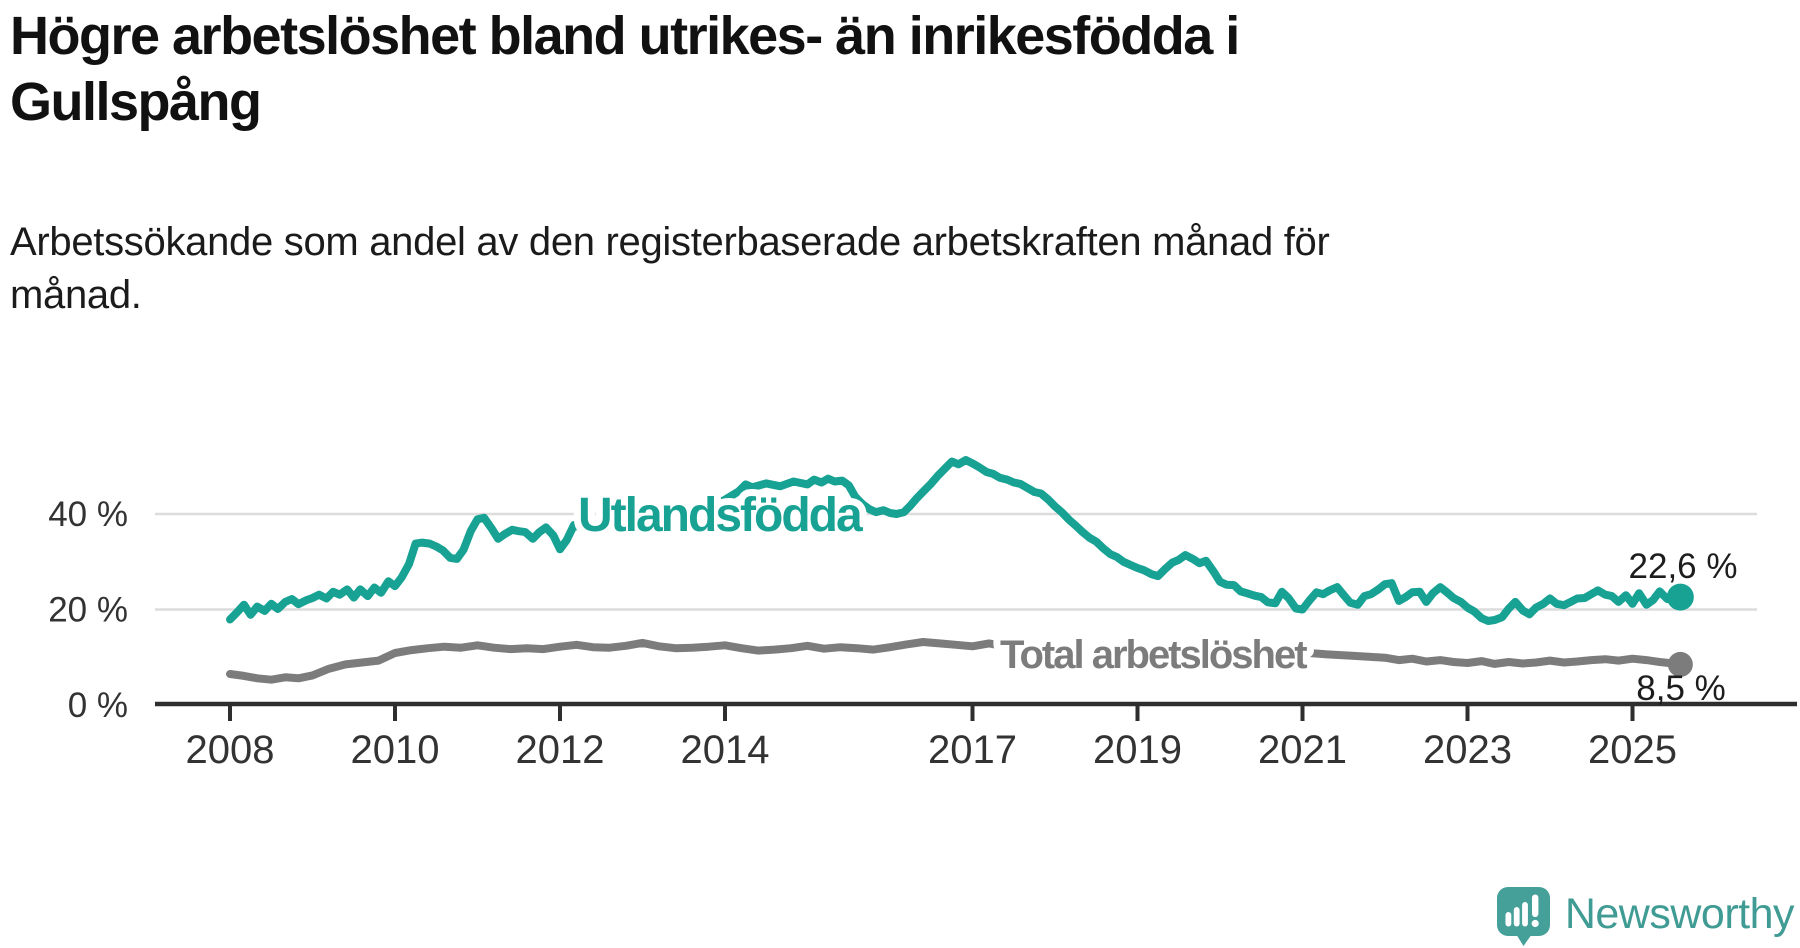  What do you see at coordinates (88, 514) in the screenshot?
I see `y-axis-label: 40 %` at bounding box center [88, 514].